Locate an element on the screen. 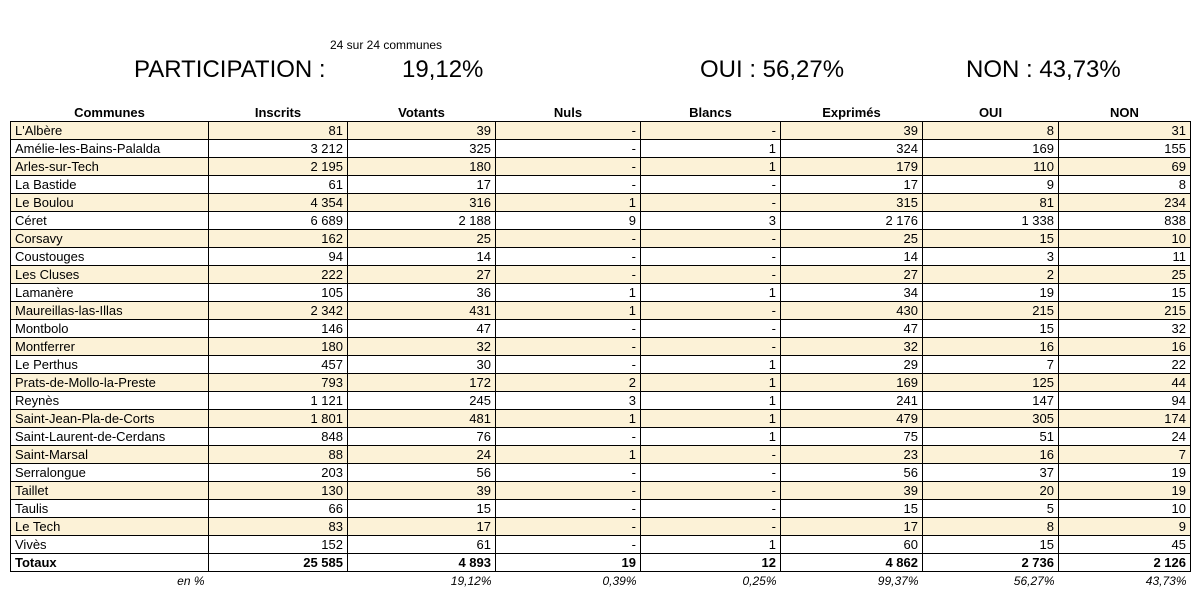 The image size is (1200, 606). totals-label: Totaux is located at coordinates (109, 562).